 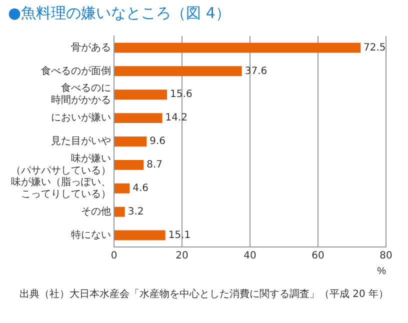 I want to click on x-tick-label: 60, so click(x=318, y=256).